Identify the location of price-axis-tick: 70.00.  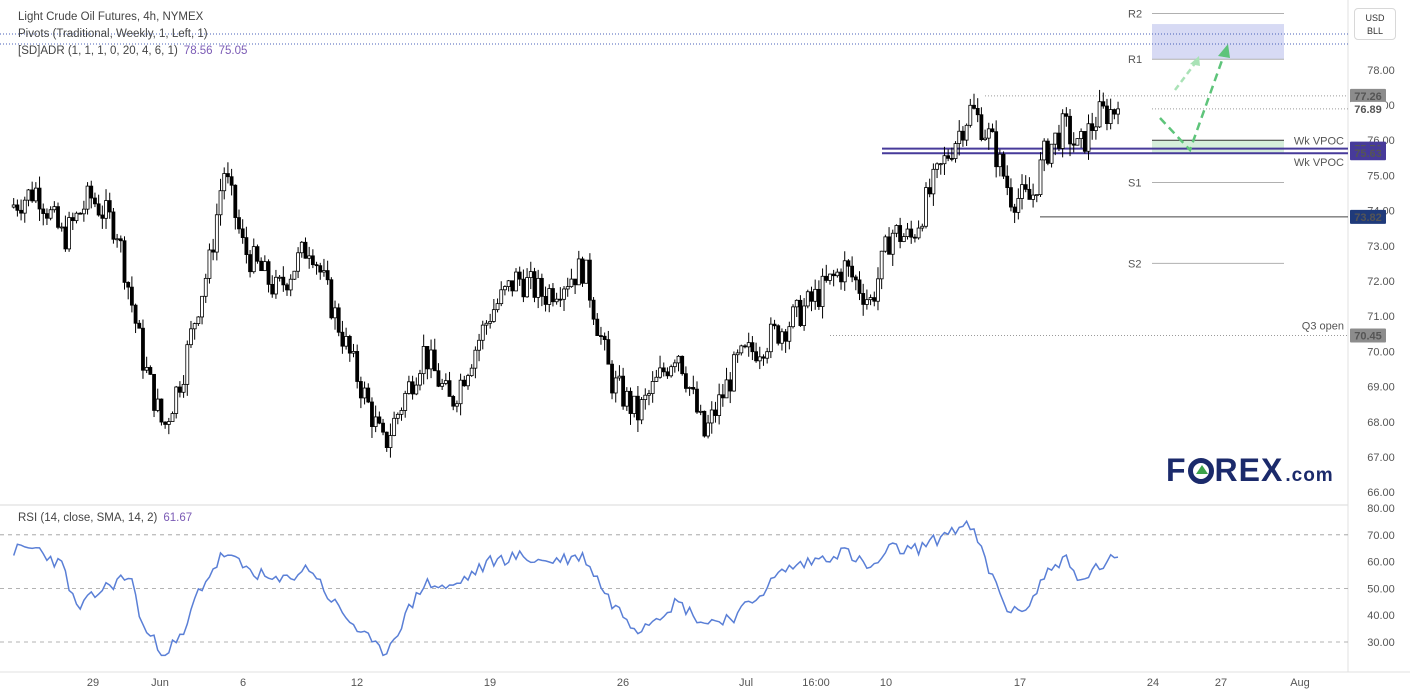
(1381, 352).